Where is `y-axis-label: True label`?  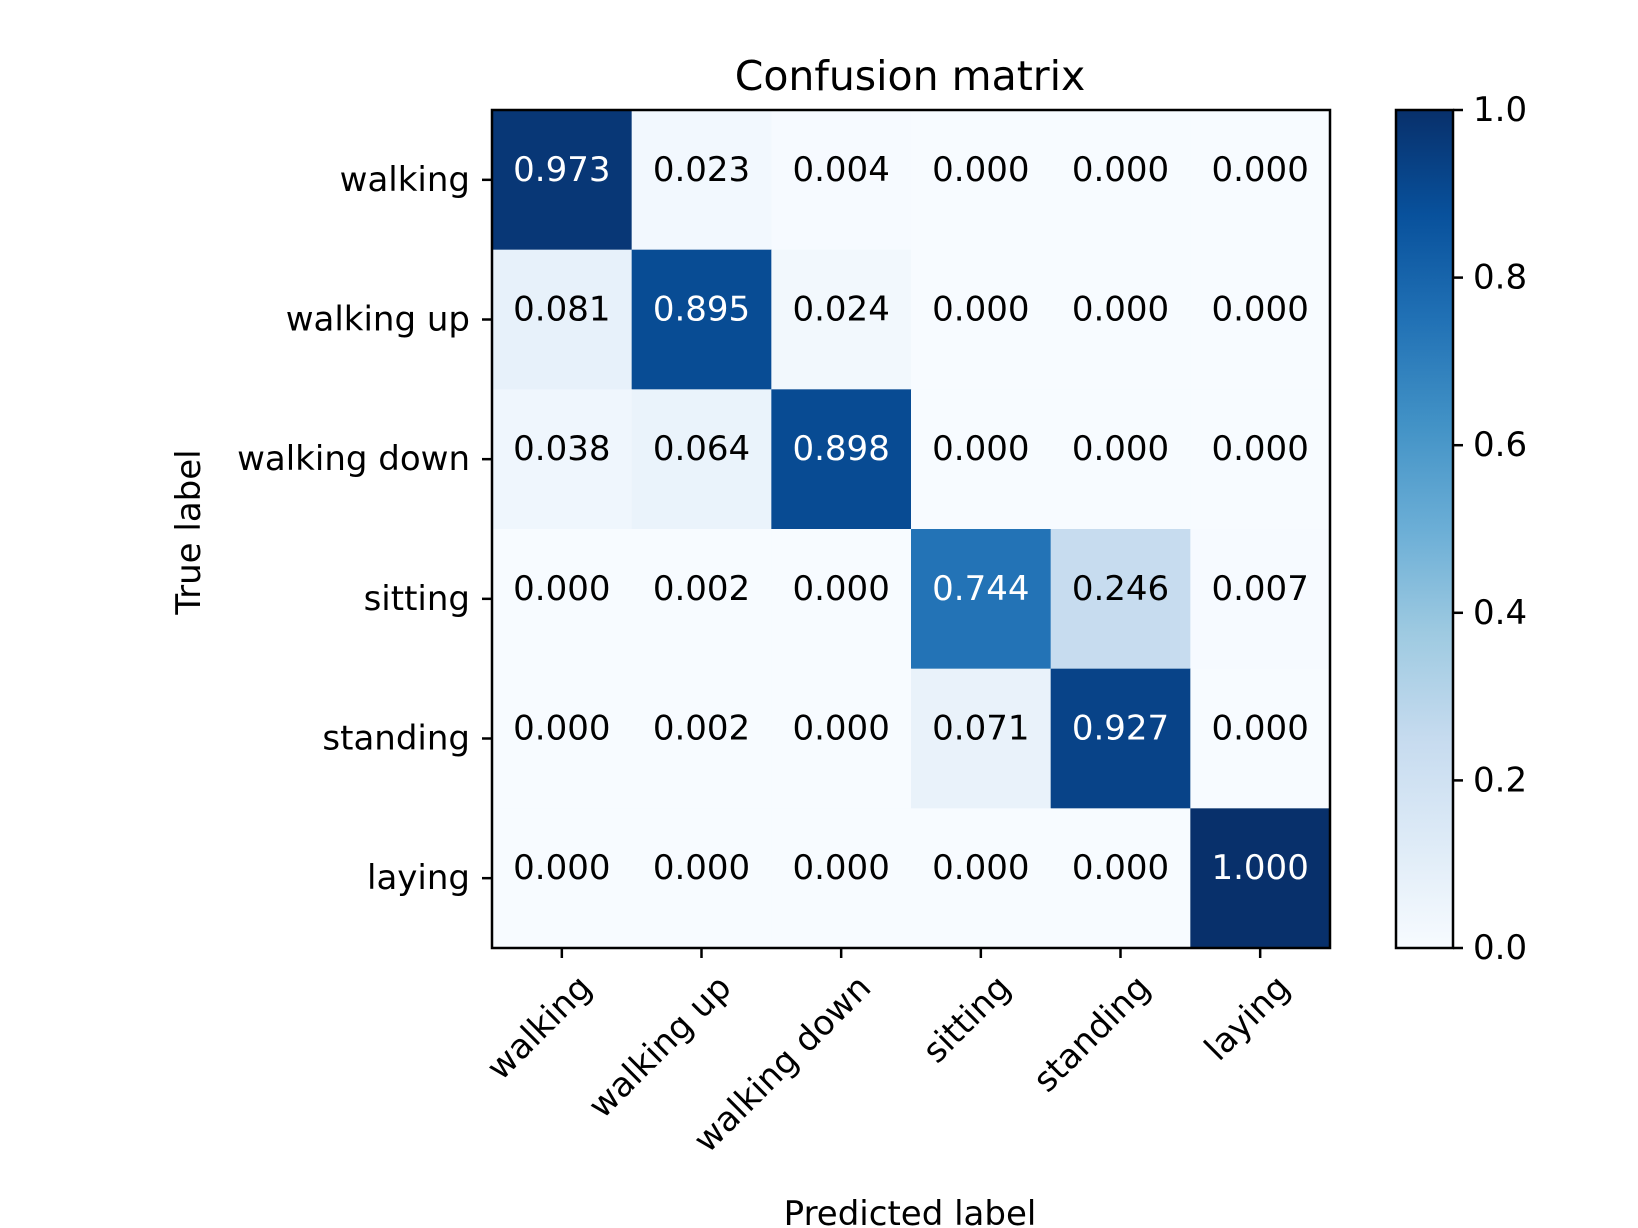
y-axis-label: True label is located at coordinates (189, 532).